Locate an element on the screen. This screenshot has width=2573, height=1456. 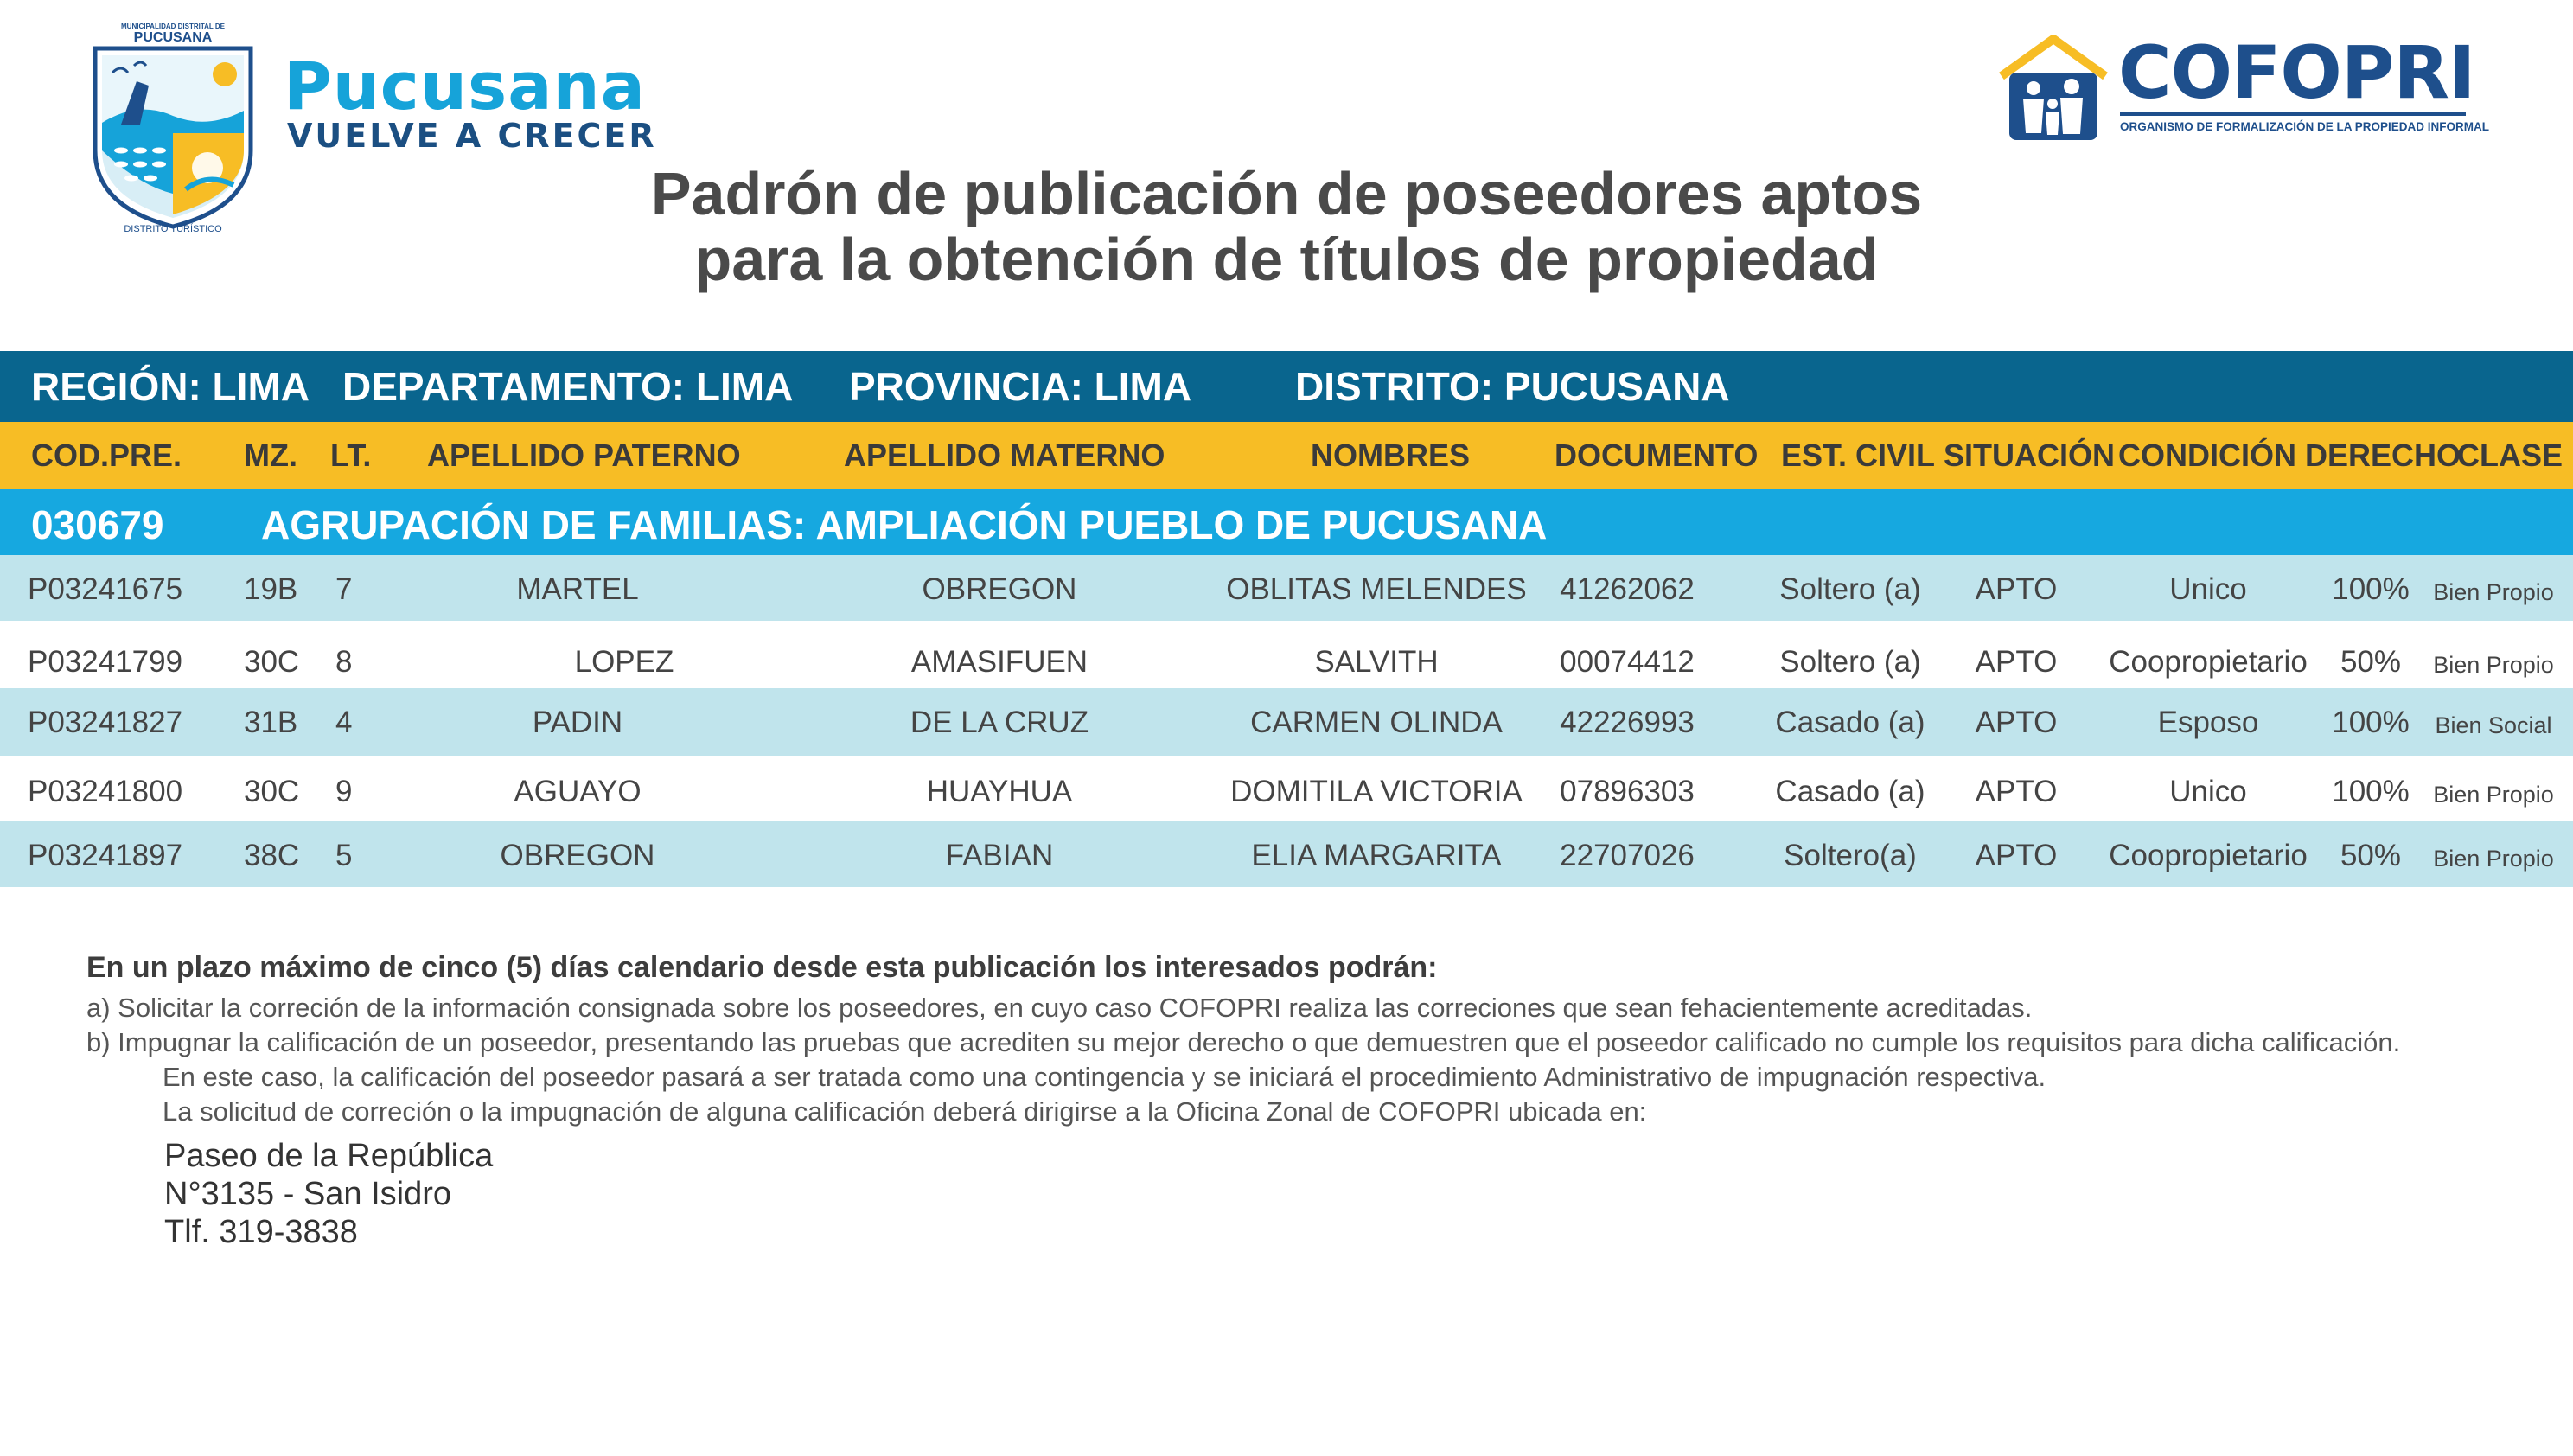
cell-apellido-paterno: PADIN is located at coordinates (577, 722).